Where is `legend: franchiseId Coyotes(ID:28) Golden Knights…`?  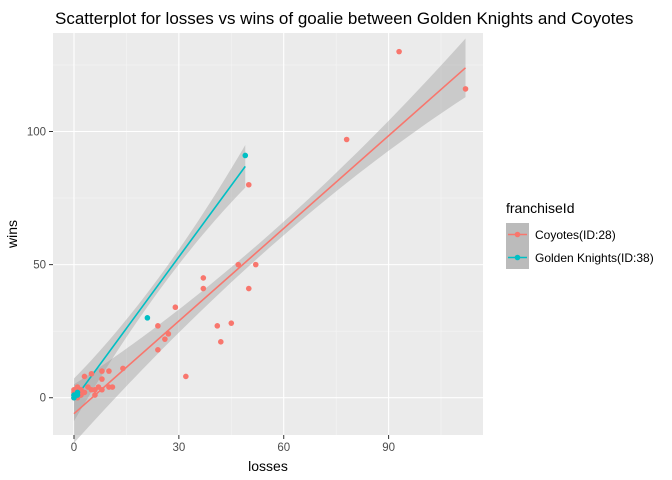
legend: franchiseId Coyotes(ID:28) Golden Knights… is located at coordinates (580, 234).